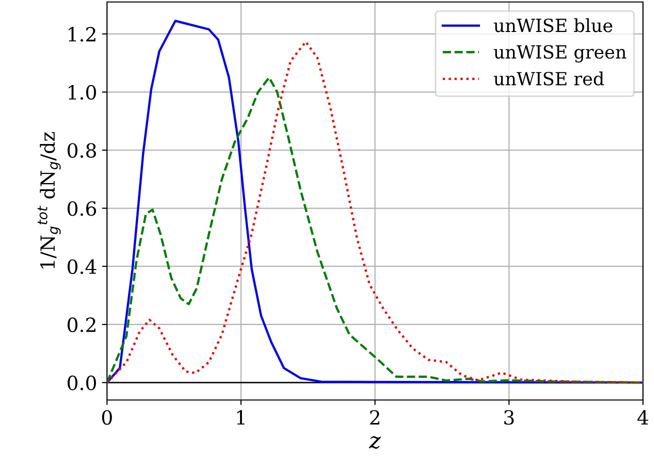 Image resolution: width=654 pixels, height=457 pixels. I want to click on y-tick-label: 0.2, so click(82, 324).